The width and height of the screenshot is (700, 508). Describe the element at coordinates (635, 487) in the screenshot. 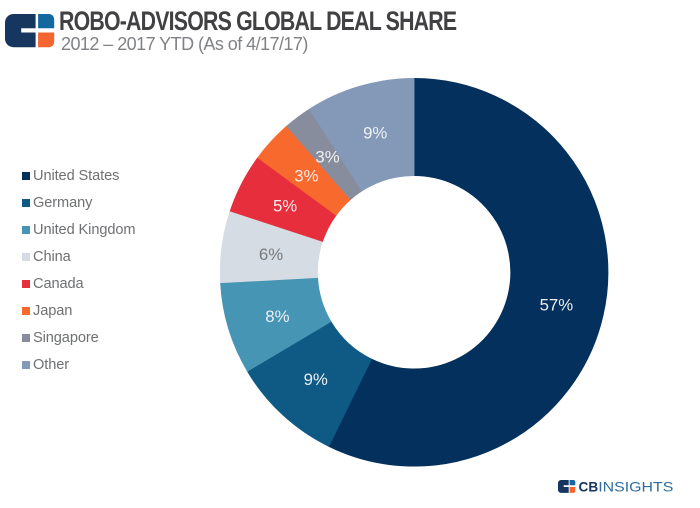

I see `svg-text: INSIGHTS` at that location.